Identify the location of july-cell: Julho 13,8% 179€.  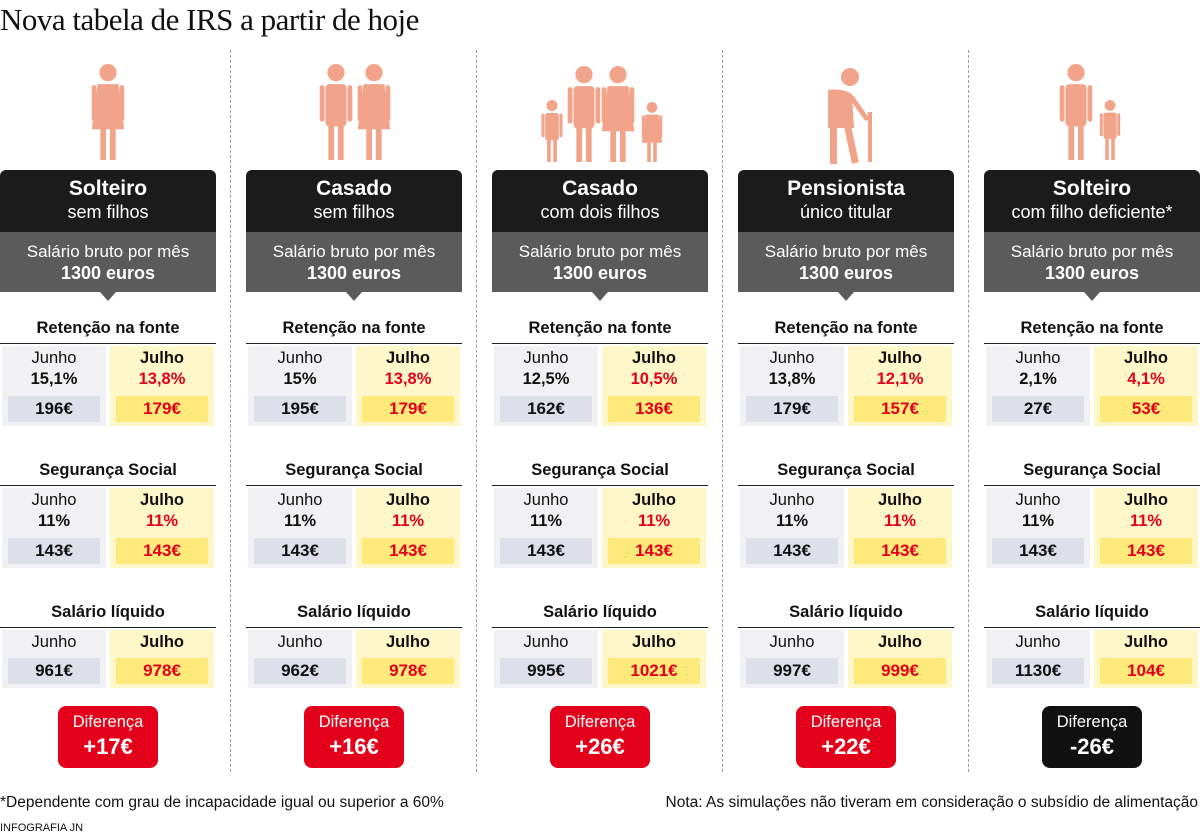
(408, 386).